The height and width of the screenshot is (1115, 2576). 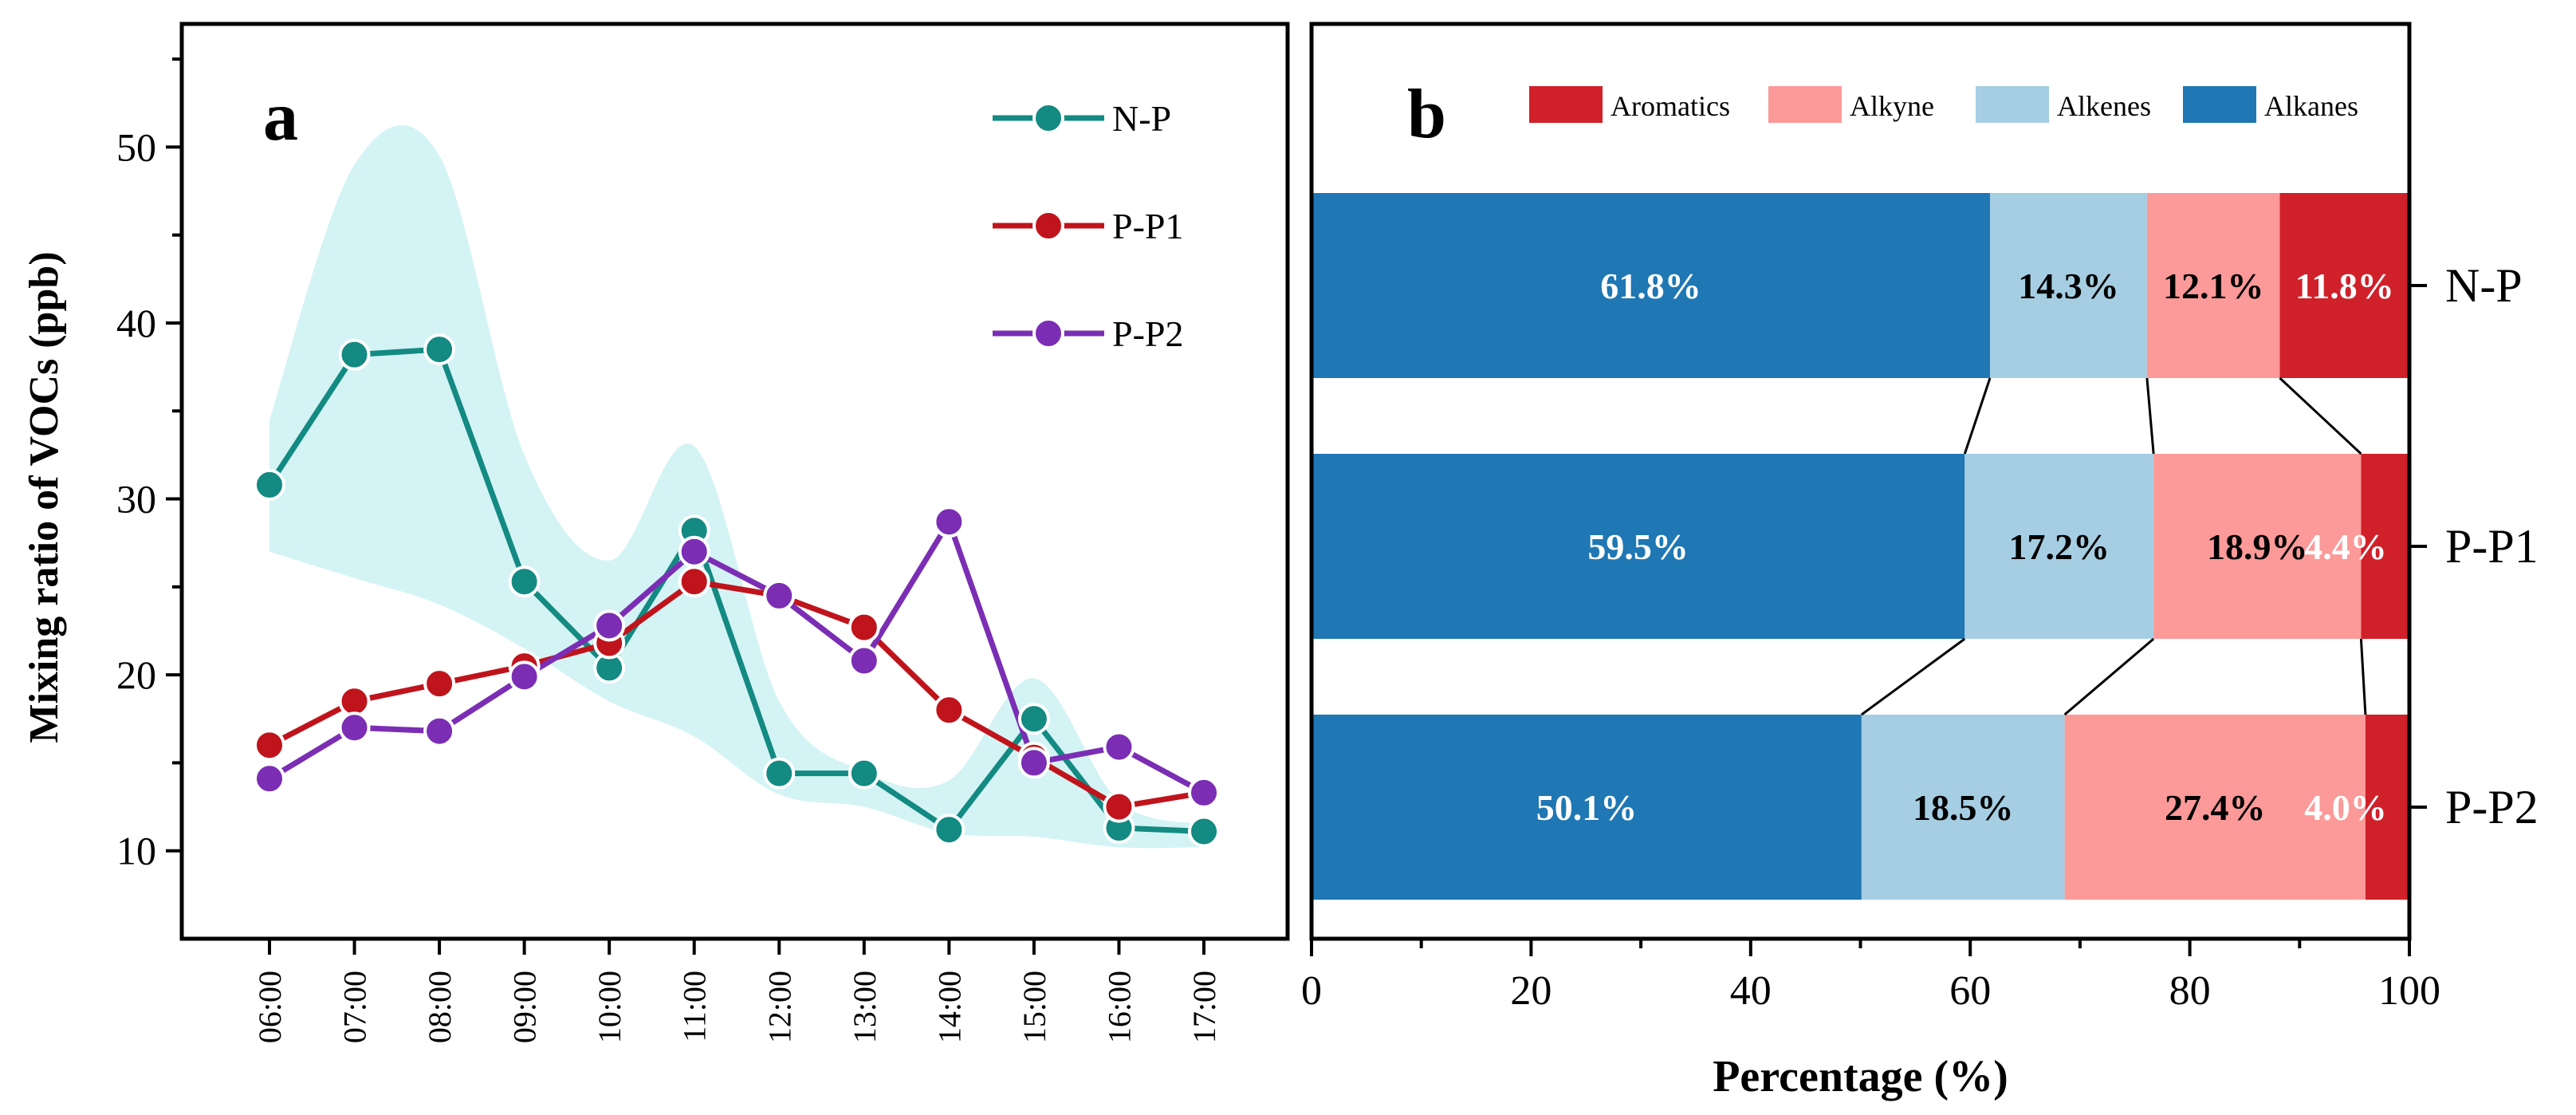 What do you see at coordinates (1147, 226) in the screenshot?
I see `legend-label-p-p1: P-P1` at bounding box center [1147, 226].